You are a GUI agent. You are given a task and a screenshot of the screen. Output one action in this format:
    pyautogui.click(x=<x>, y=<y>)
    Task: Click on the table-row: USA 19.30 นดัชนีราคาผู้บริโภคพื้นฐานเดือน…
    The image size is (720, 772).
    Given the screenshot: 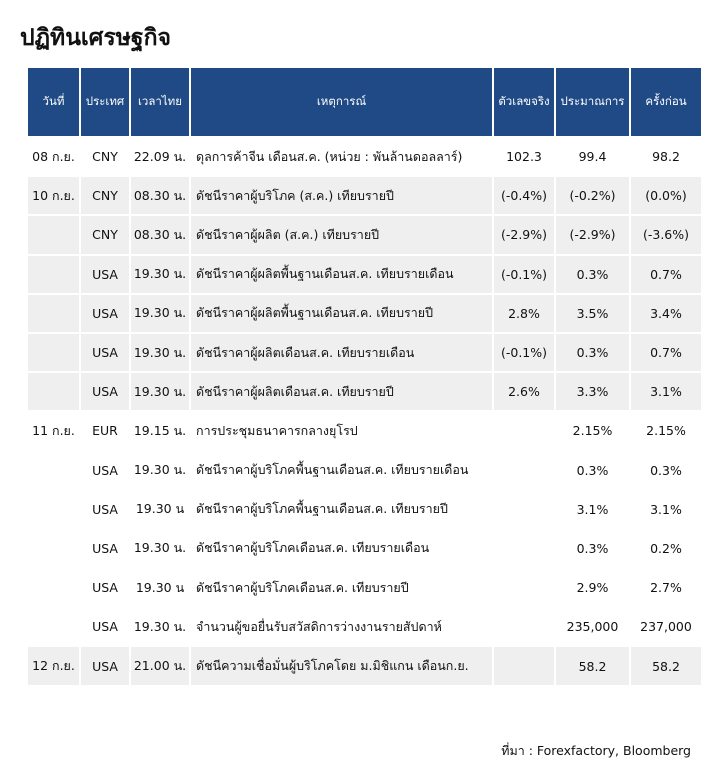 What is the action you would take?
    pyautogui.click(x=364, y=509)
    